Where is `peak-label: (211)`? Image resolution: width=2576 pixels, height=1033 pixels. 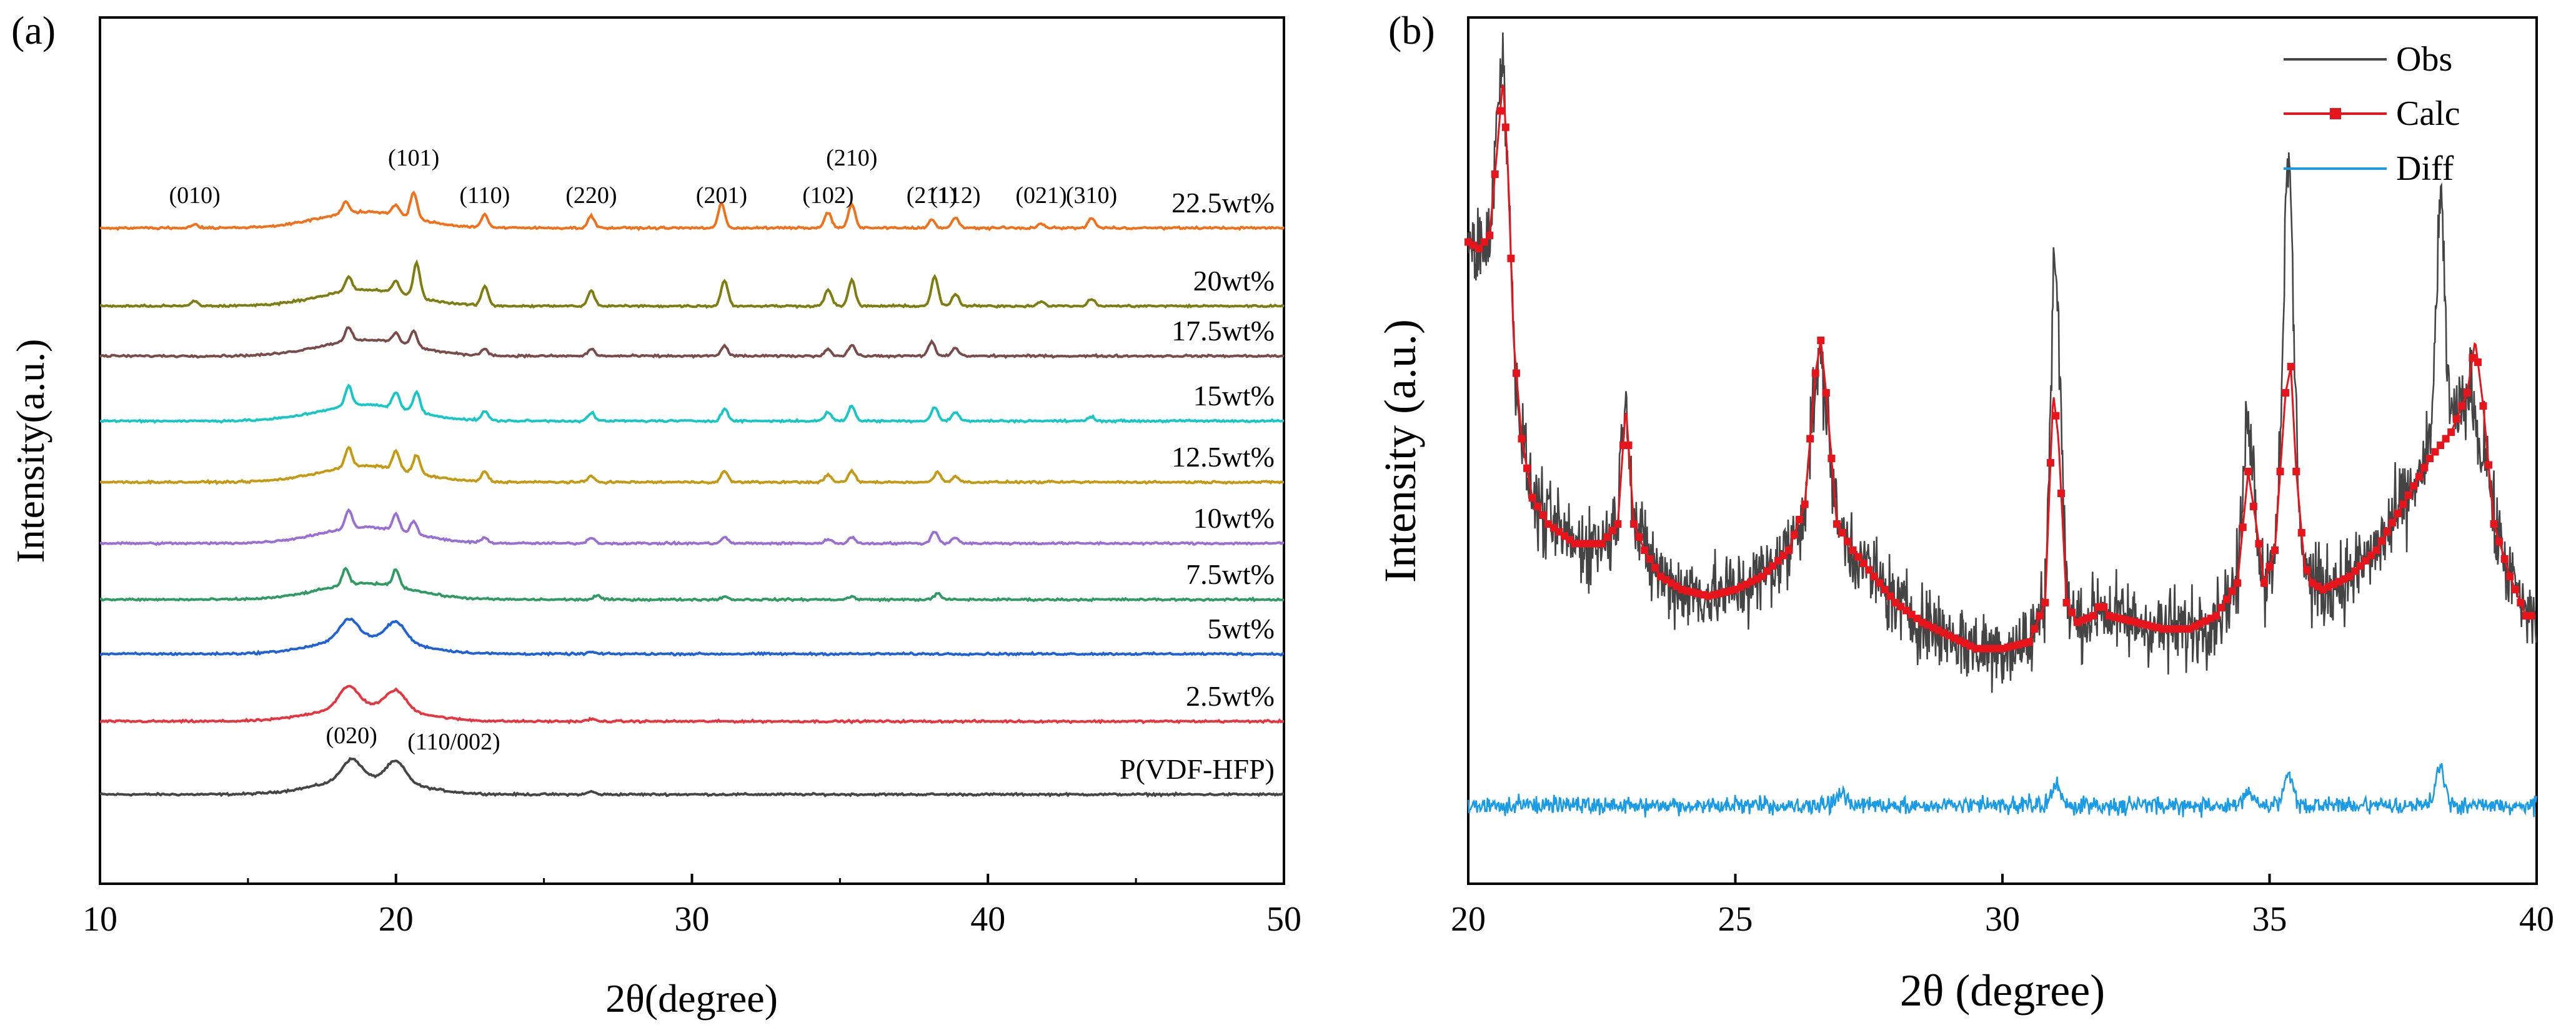 peak-label: (211) is located at coordinates (932, 195).